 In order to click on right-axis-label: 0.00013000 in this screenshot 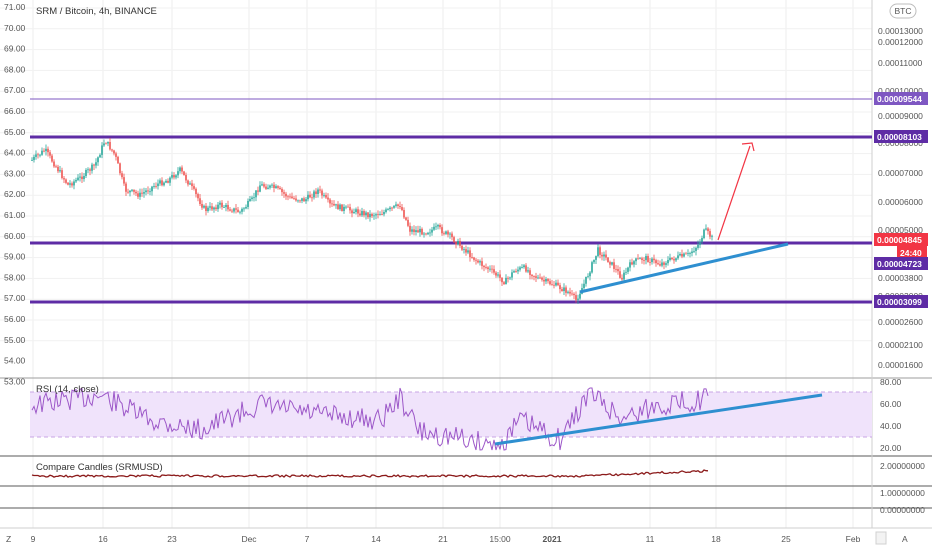, I will do `click(900, 31)`.